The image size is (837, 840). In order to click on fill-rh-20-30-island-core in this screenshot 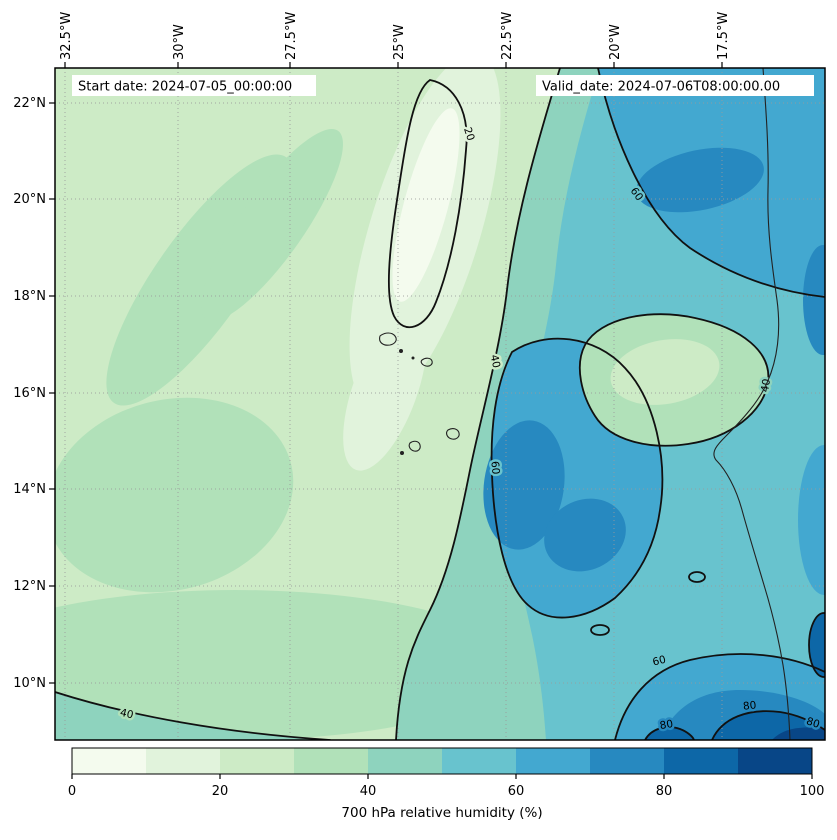, I will do `click(665, 372)`.